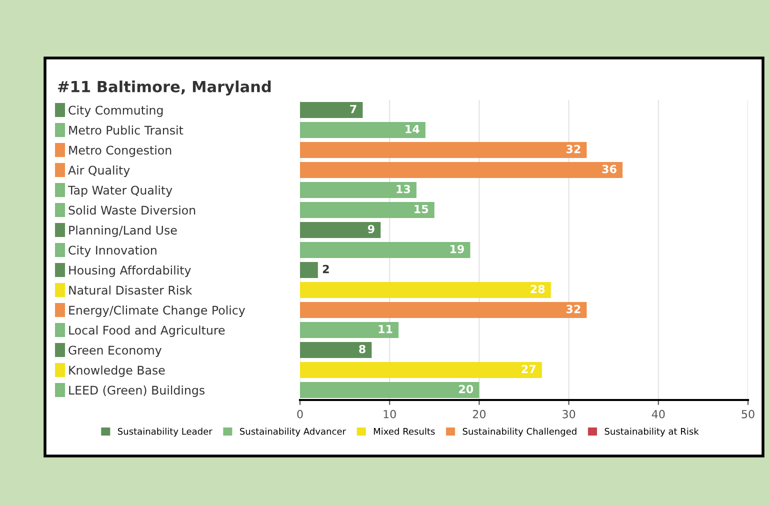 This screenshot has width=769, height=506. I want to click on y-tick-label: Natural Disaster Risk, so click(130, 290).